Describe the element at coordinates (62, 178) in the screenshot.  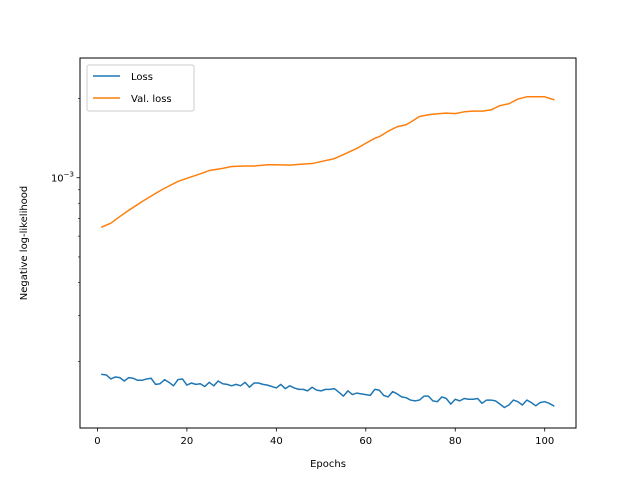
I see `y-tick-label: 10−3` at that location.